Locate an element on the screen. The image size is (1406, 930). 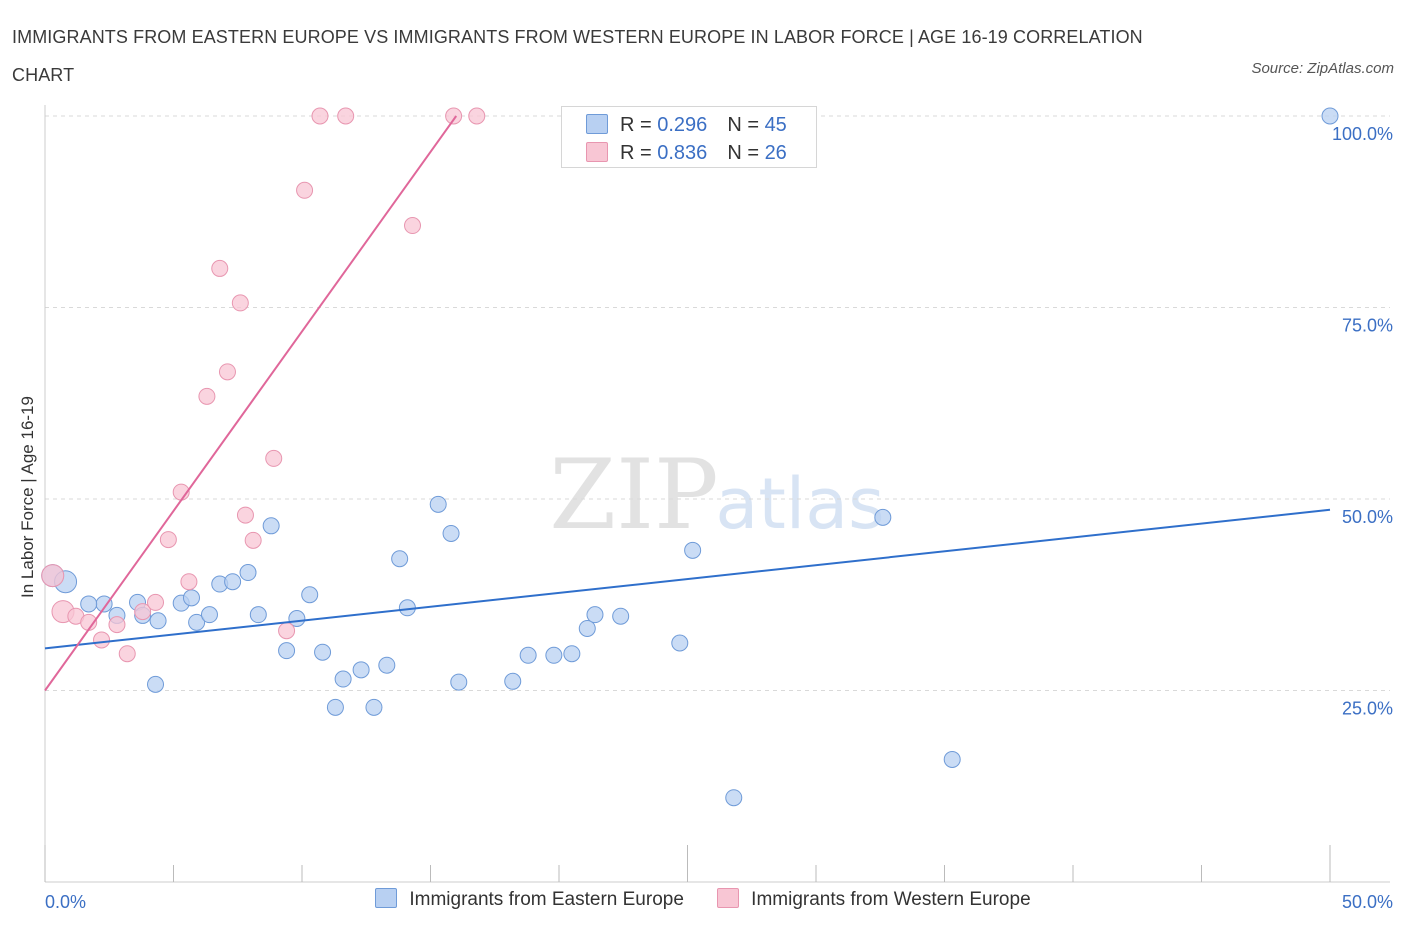
western-swatch is located at coordinates (597, 152).